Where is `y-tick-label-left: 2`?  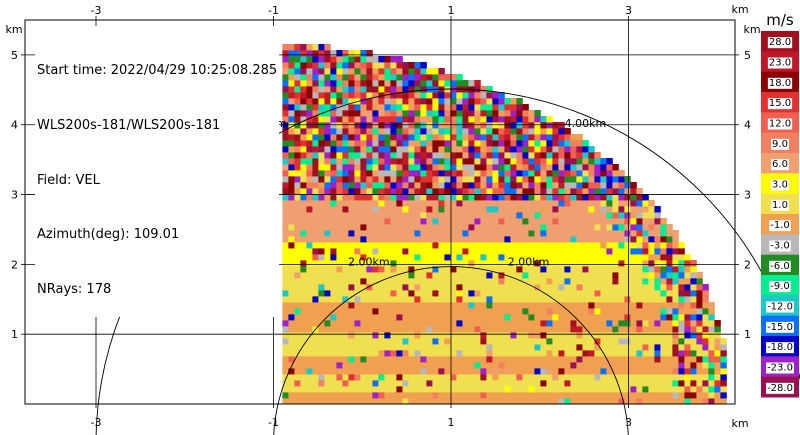
y-tick-label-left: 2 is located at coordinates (14, 264).